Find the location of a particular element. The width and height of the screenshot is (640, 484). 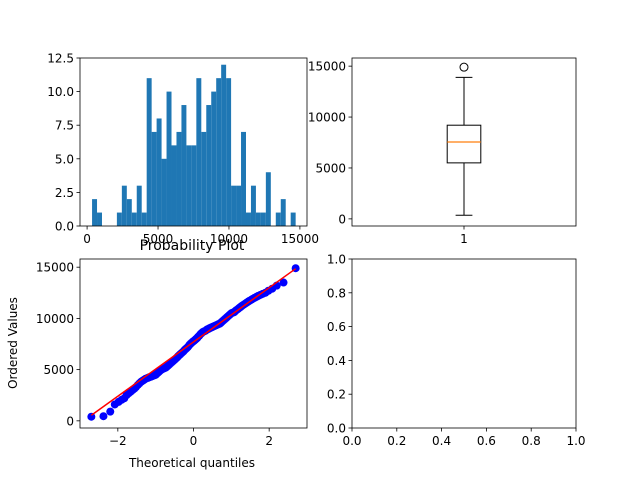

empty-axes-y-tick-label: 0.2 is located at coordinates (336, 395).